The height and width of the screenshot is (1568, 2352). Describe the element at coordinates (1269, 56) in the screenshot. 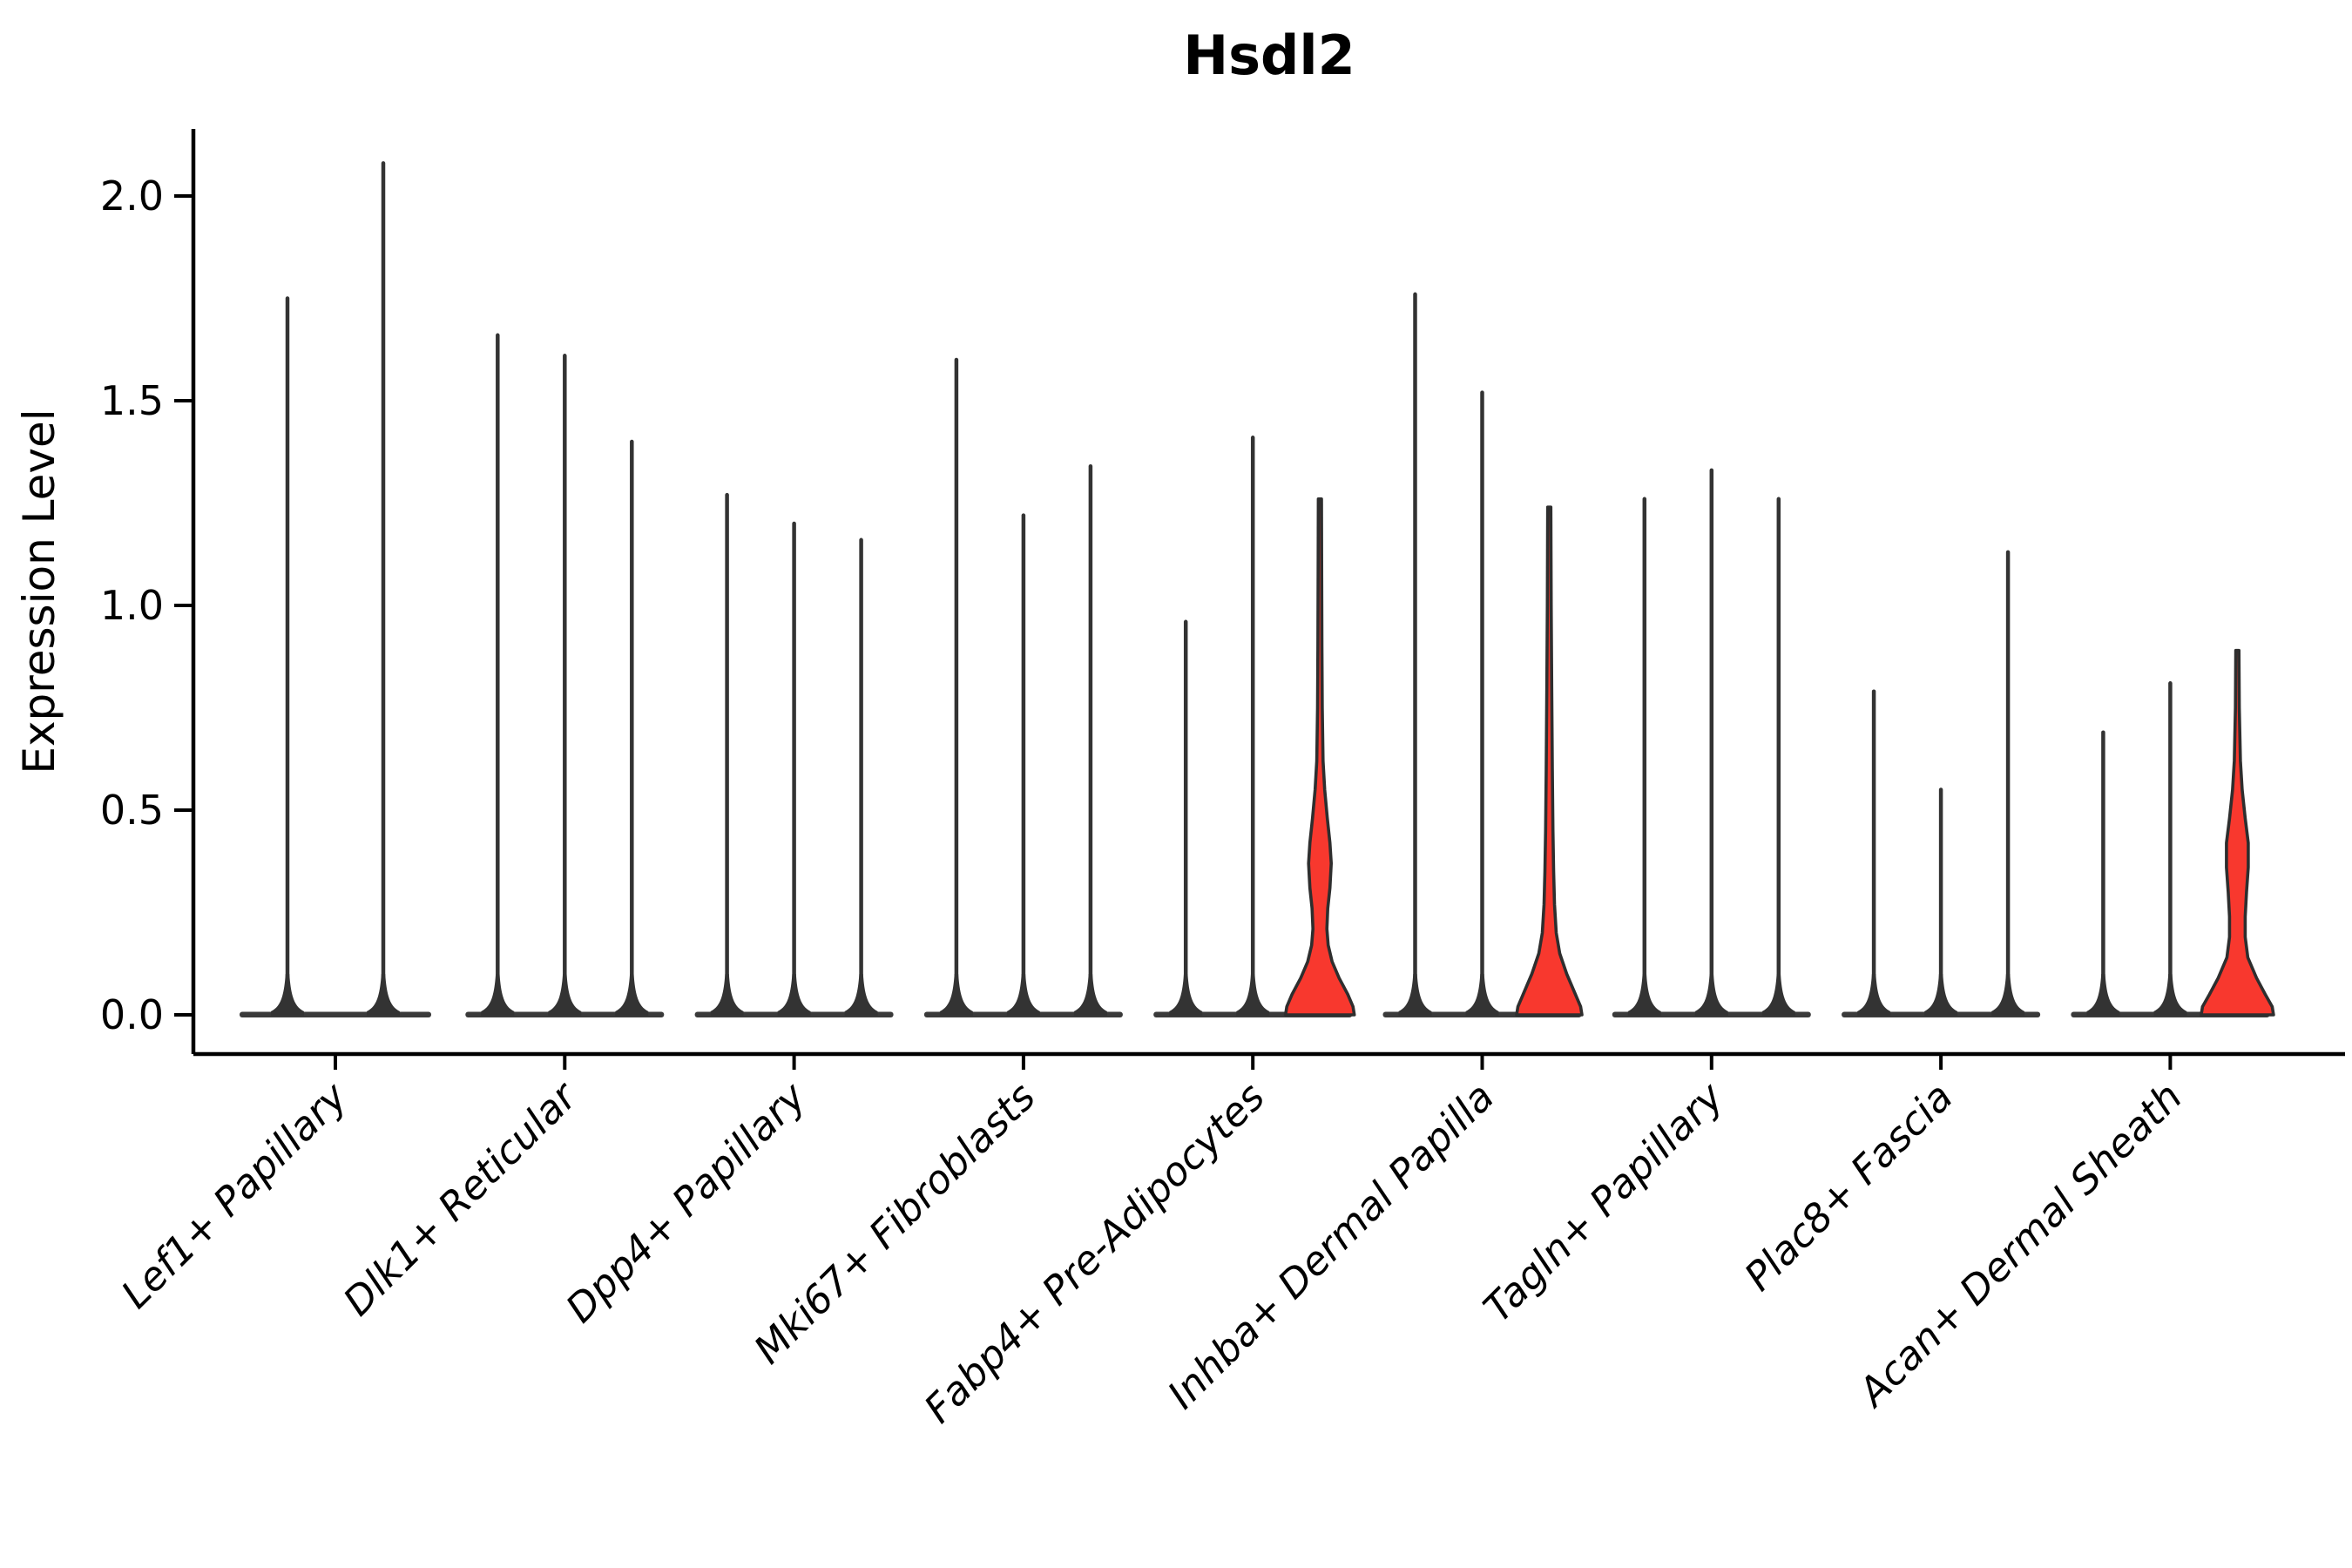

I see `chart-title: Hsdl2` at that location.